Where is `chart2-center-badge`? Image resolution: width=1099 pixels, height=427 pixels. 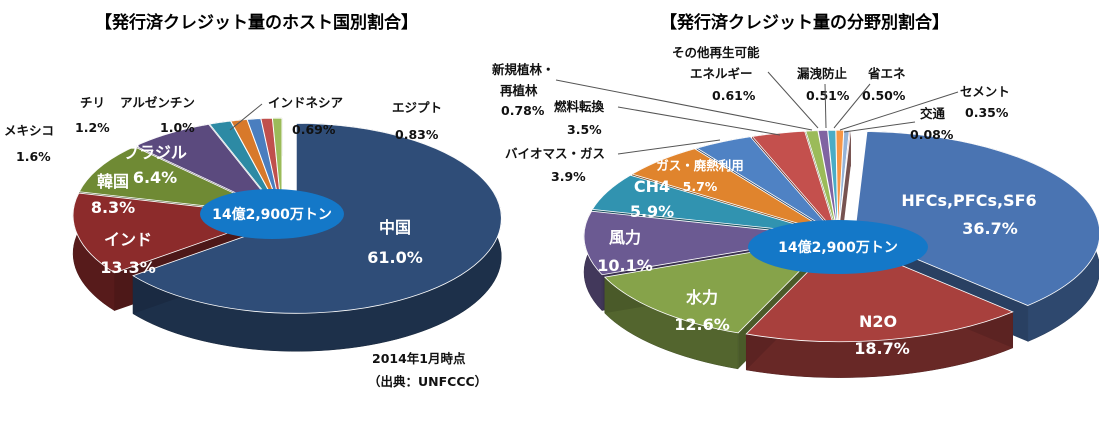
chart2-center-badge is located at coordinates (838, 247).